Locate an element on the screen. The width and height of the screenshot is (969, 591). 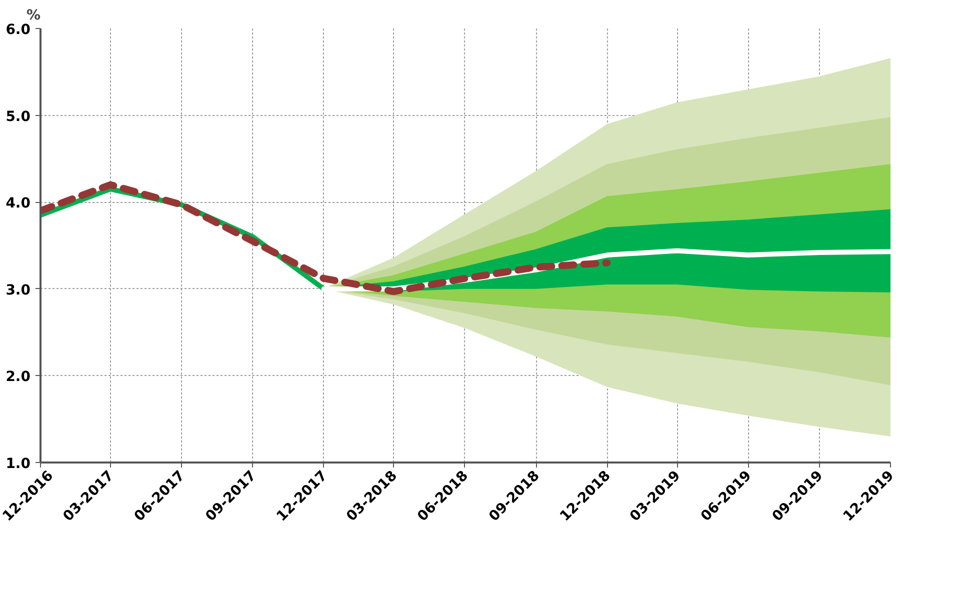
y-tick-label: 1.0 is located at coordinates (18, 464).